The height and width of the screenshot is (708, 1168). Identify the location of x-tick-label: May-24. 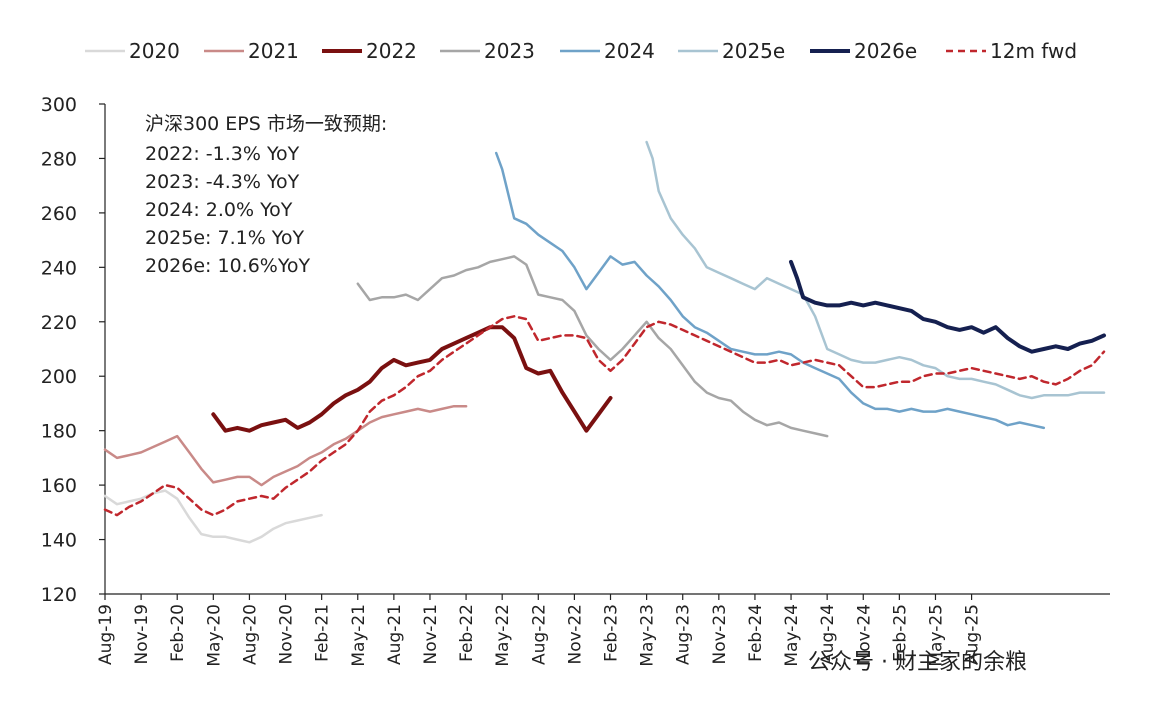
(792, 635).